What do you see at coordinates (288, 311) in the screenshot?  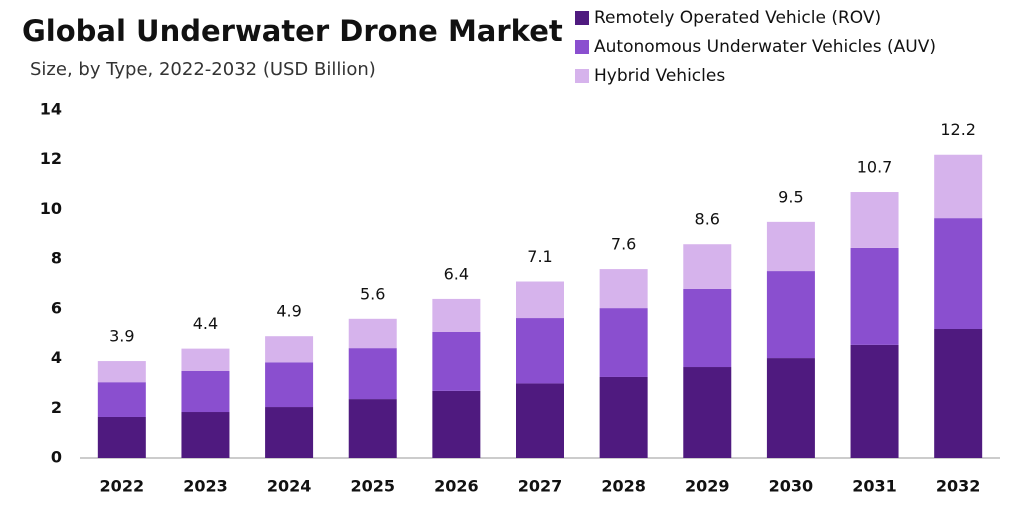 I see `total-label: 4.9` at bounding box center [288, 311].